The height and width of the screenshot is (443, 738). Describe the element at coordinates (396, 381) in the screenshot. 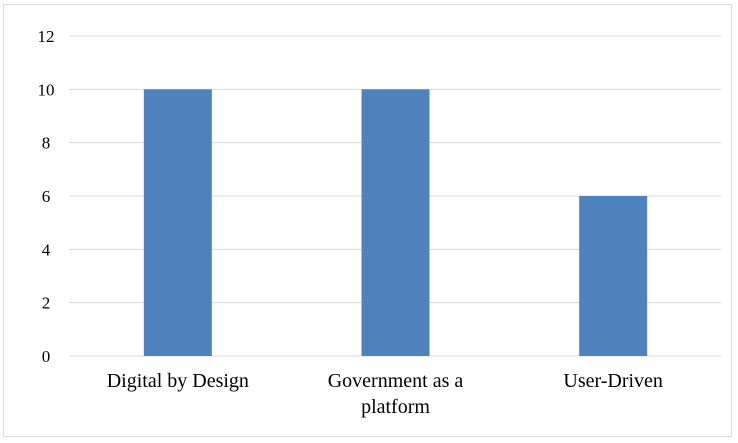

I see `x-category-label-line: Government as a` at that location.